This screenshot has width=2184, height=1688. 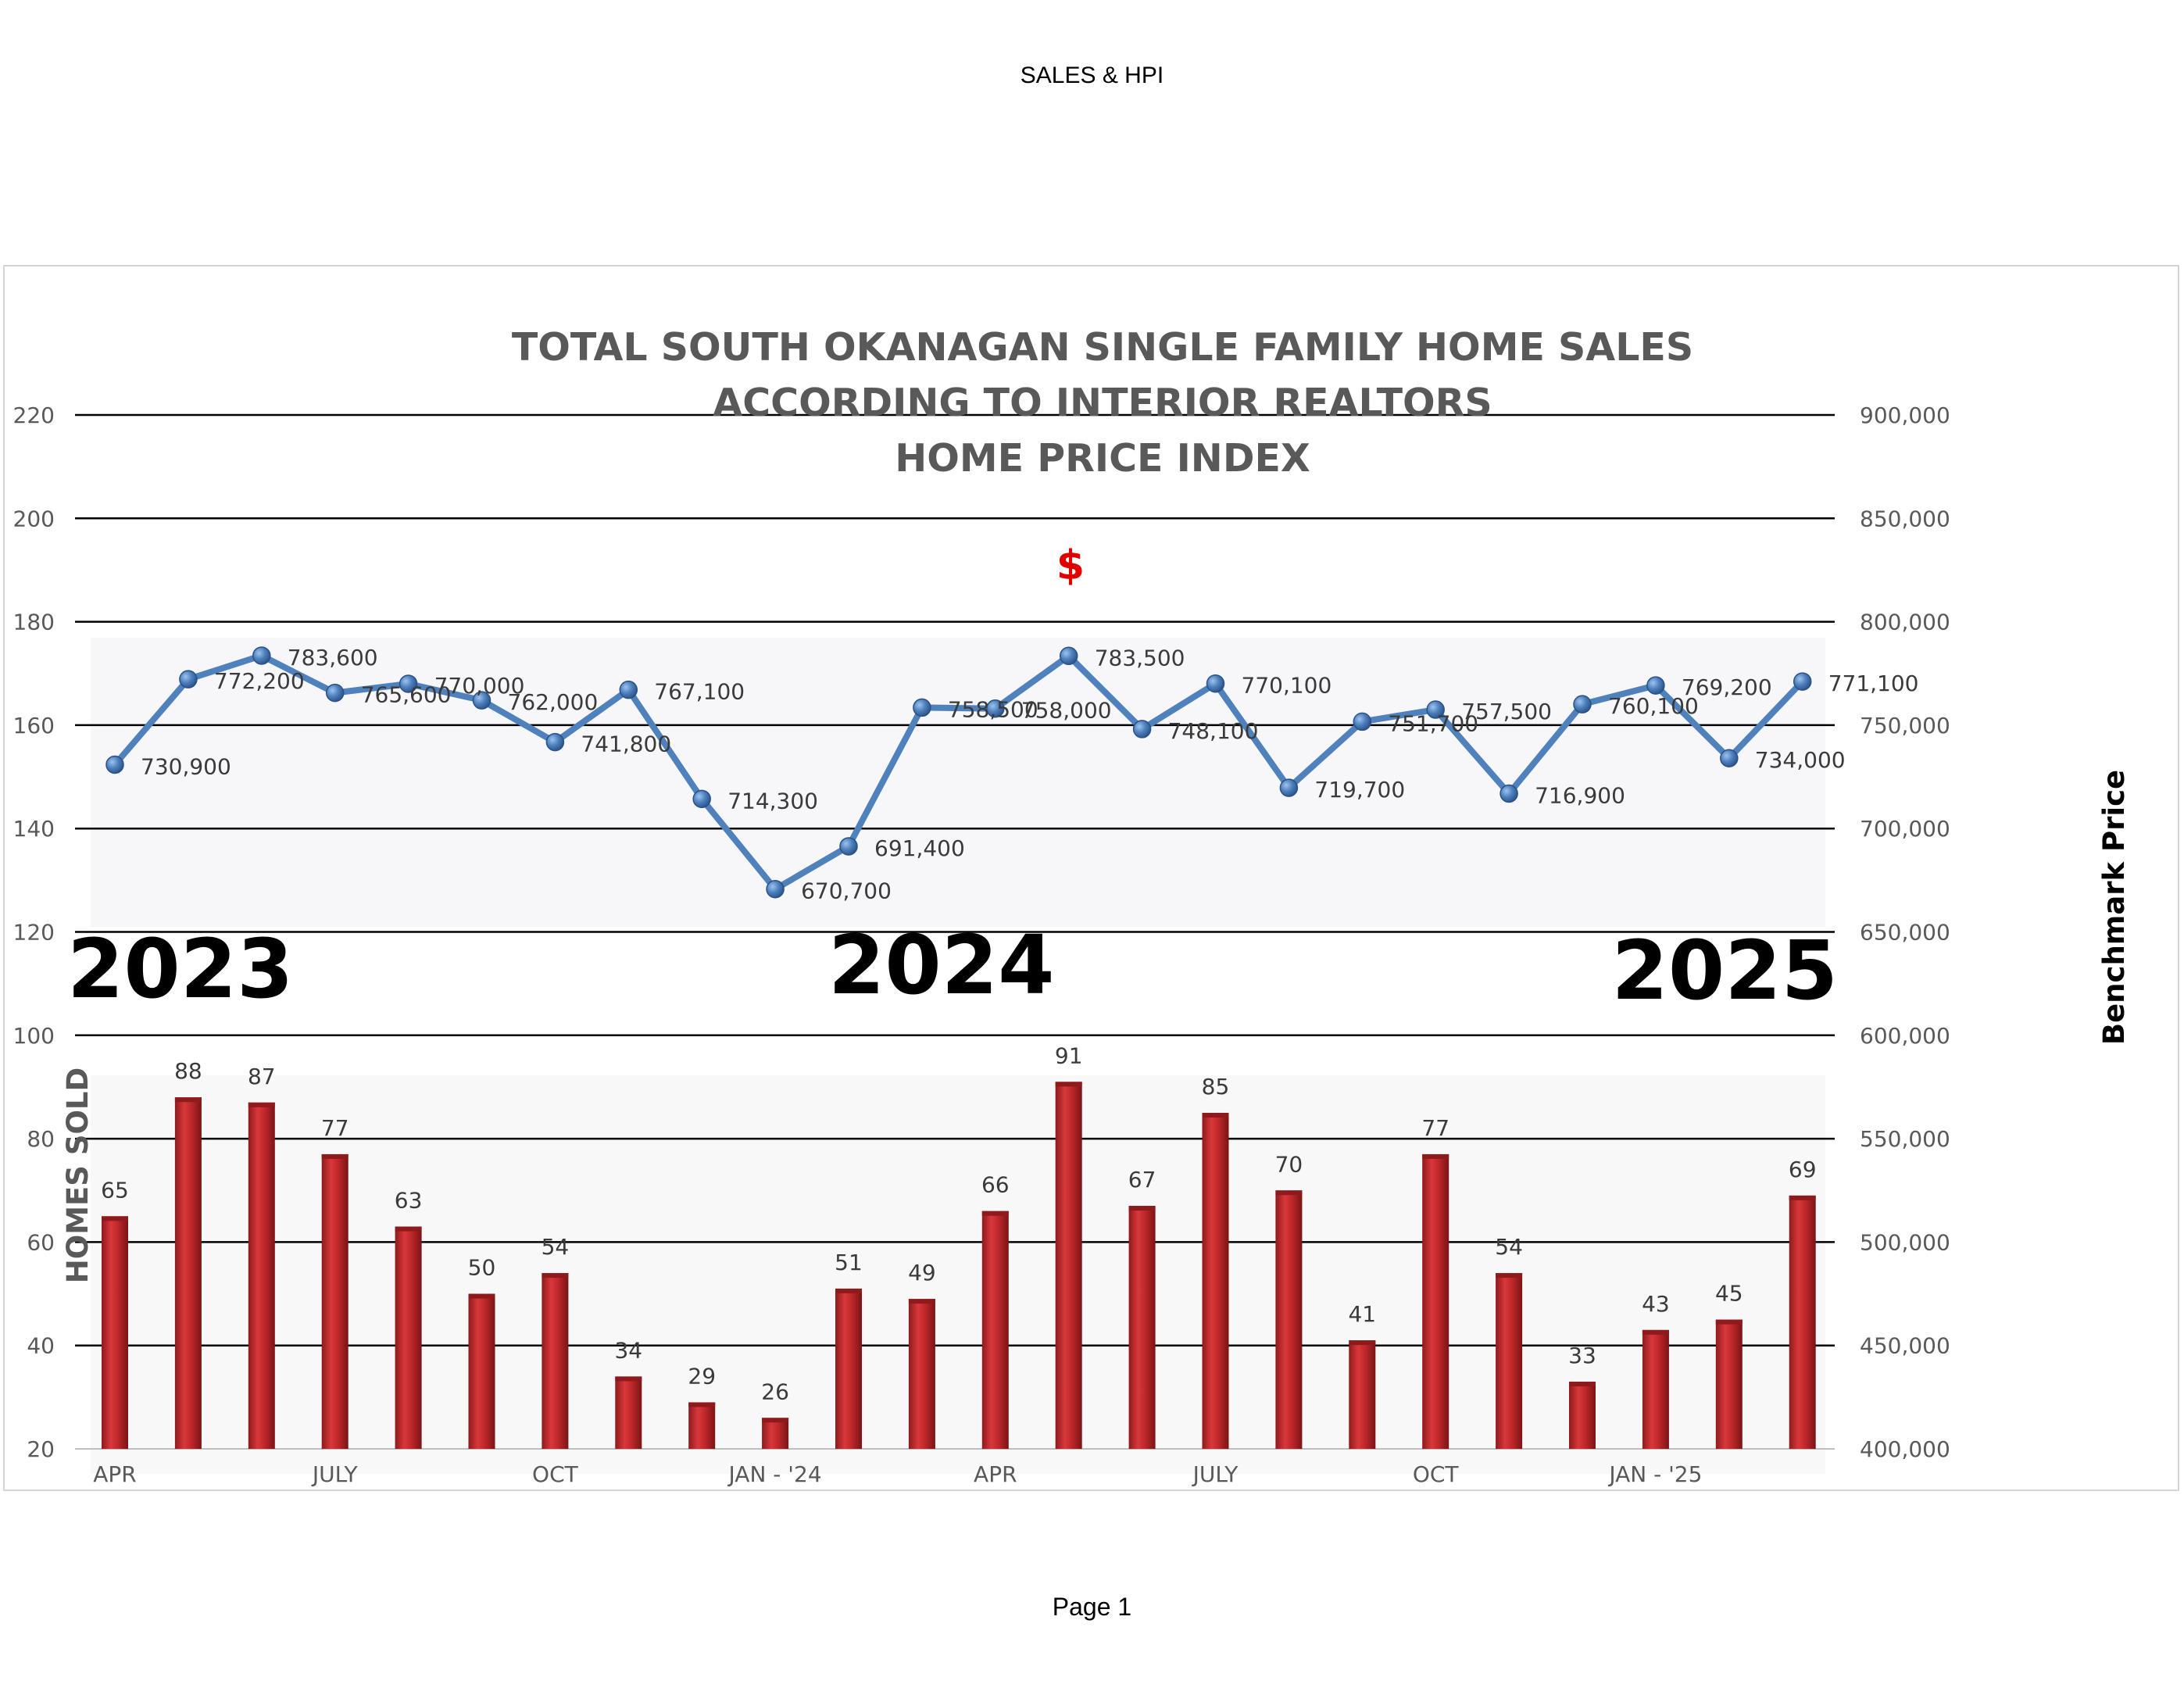 What do you see at coordinates (34, 518) in the screenshot?
I see `left-tick-label: 200` at bounding box center [34, 518].